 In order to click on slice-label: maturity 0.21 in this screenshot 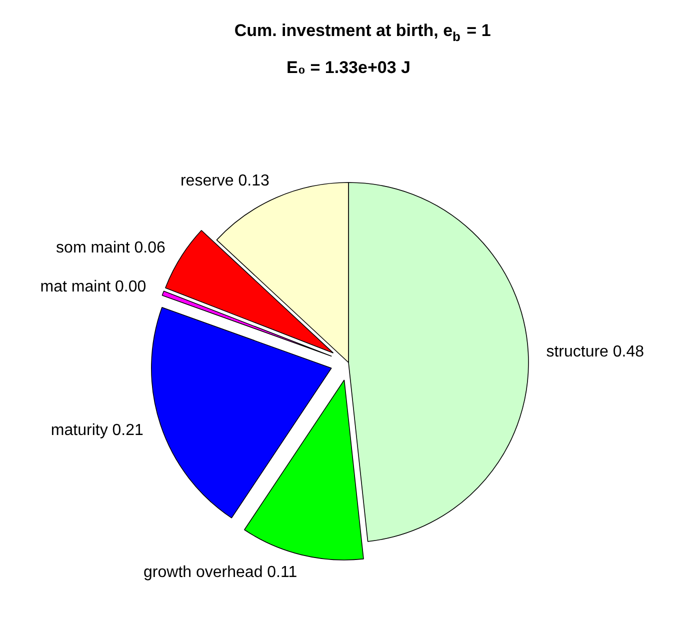, I will do `click(97, 430)`.